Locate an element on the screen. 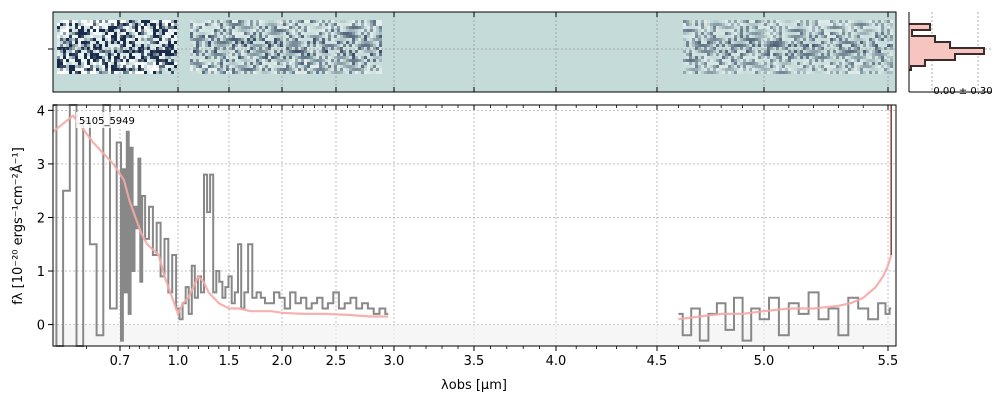 The image size is (1000, 400). profile-label: 0.00 ± 0.30 is located at coordinates (962, 91).